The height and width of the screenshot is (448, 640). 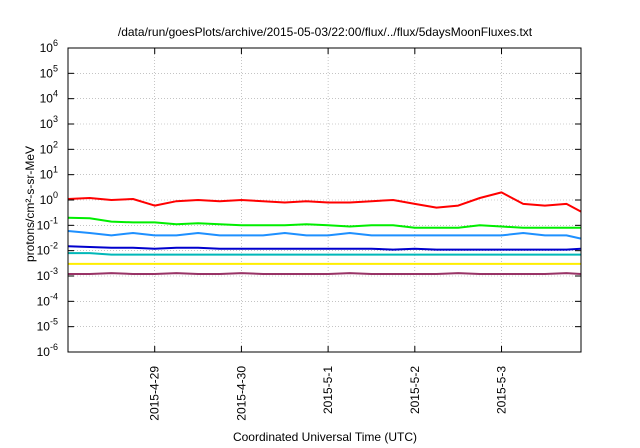 What do you see at coordinates (47, 325) in the screenshot?
I see `y-tick-label: 10⁻⁵` at bounding box center [47, 325].